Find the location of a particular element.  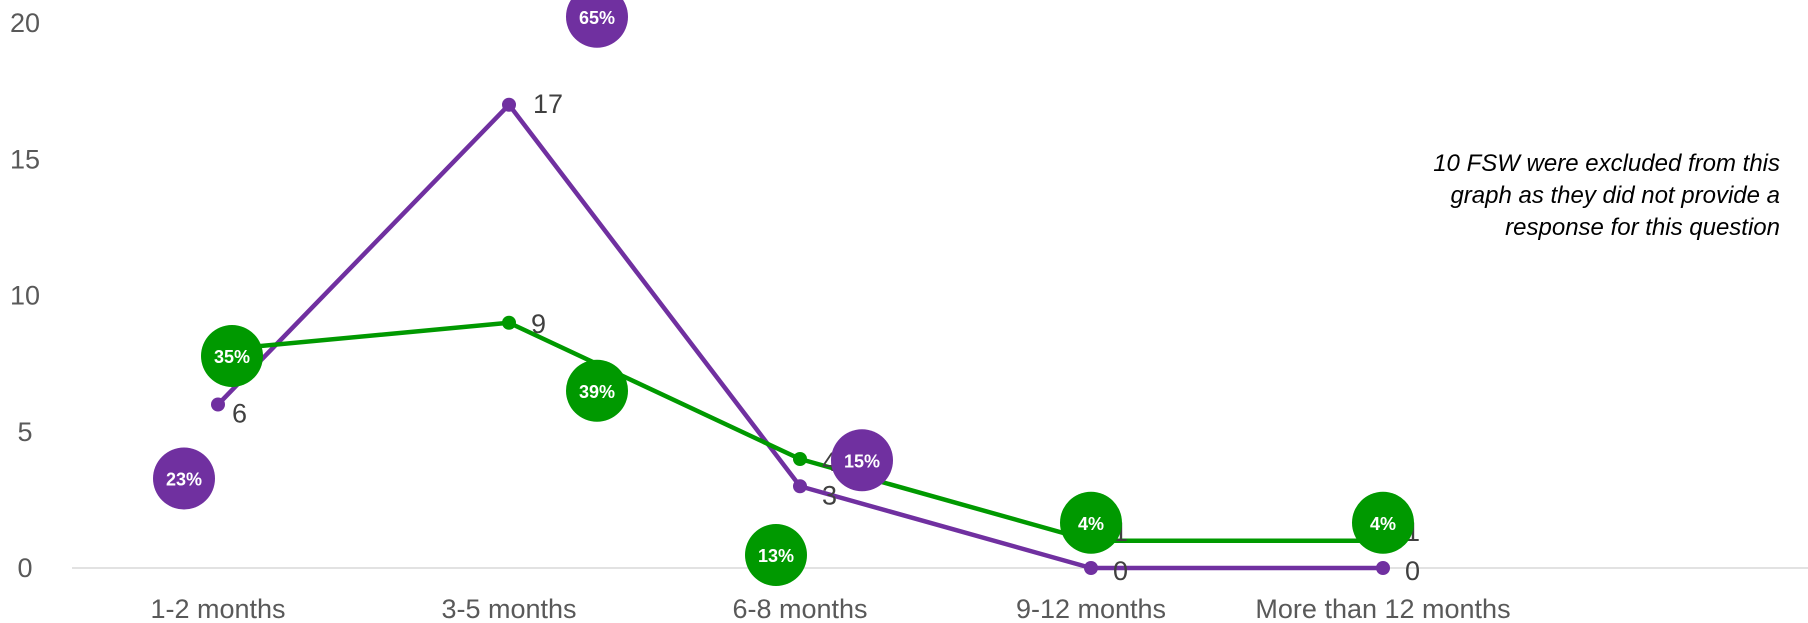

bubble-label: 35% is located at coordinates (232, 357).